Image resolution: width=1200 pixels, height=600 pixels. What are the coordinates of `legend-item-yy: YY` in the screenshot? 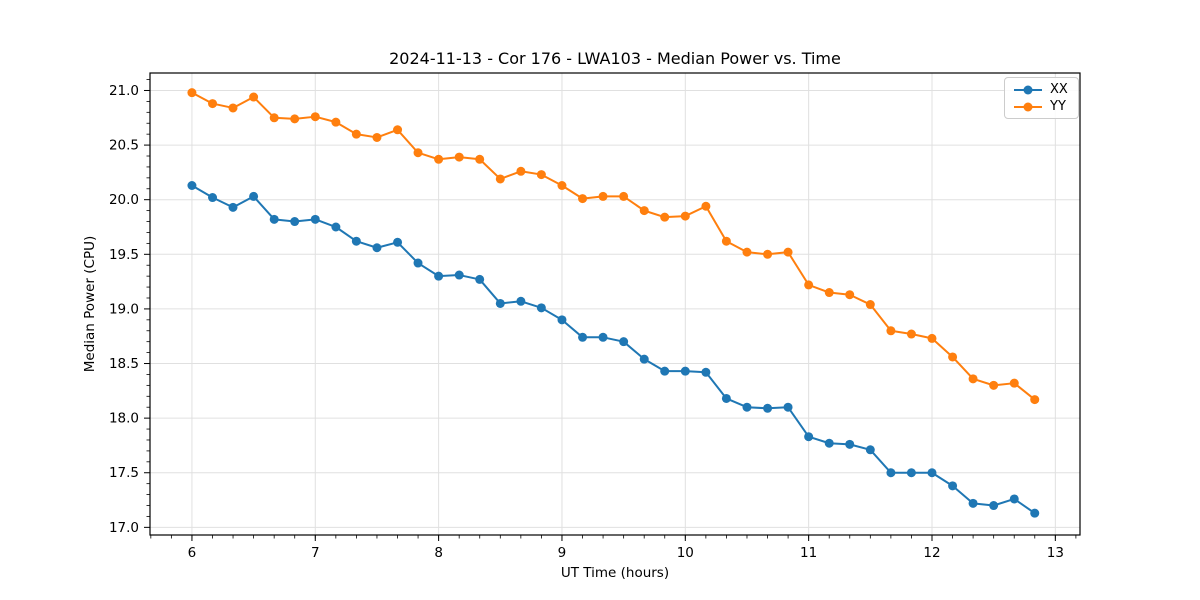 It's located at (1040, 106).